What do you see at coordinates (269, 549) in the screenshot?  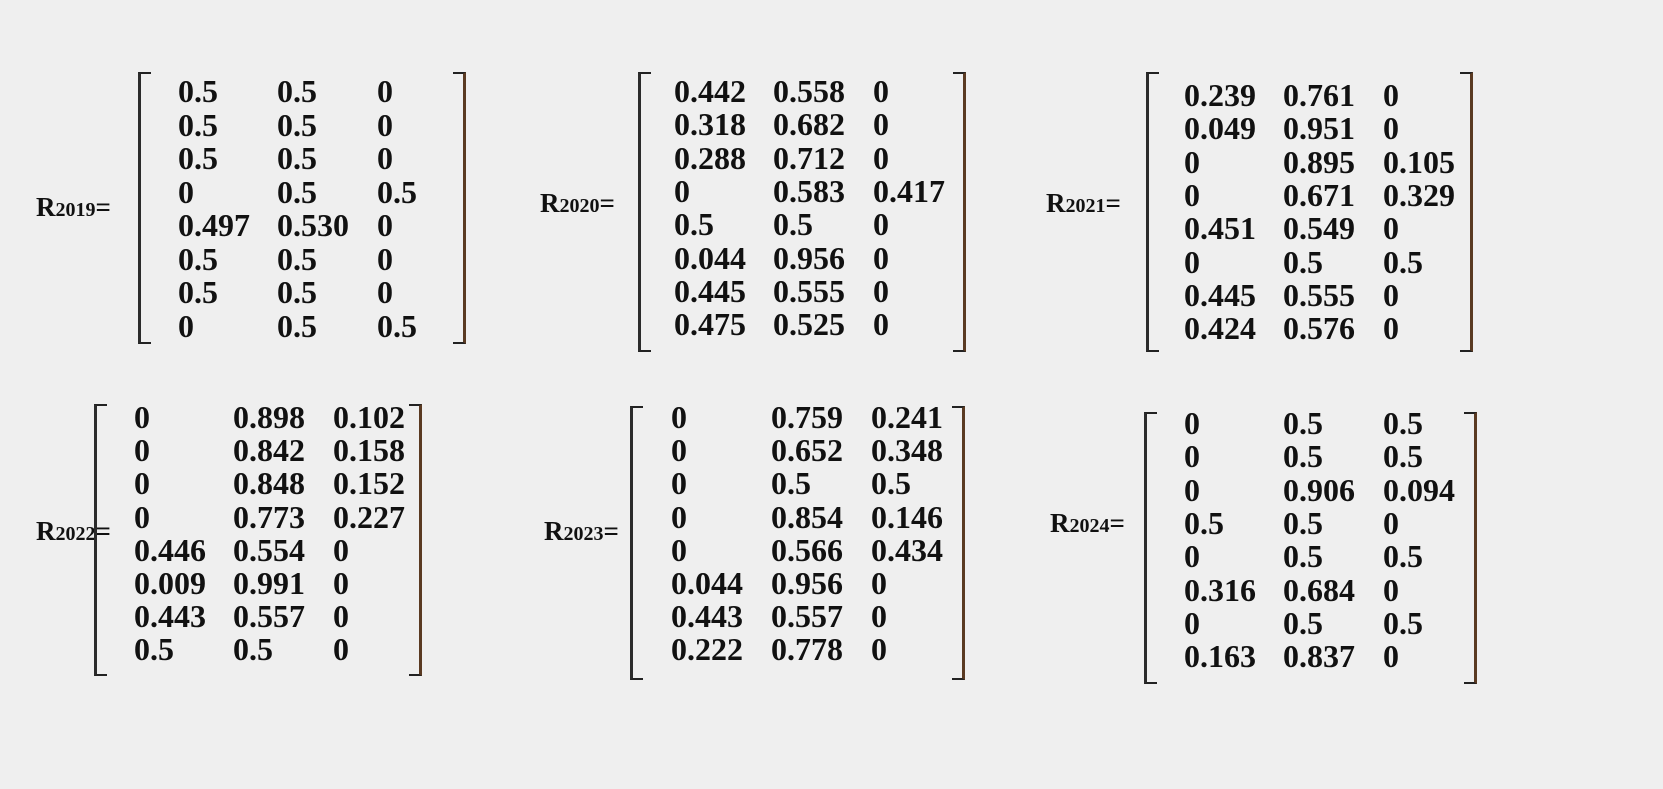 I see `matrix-cell: 0.554` at bounding box center [269, 549].